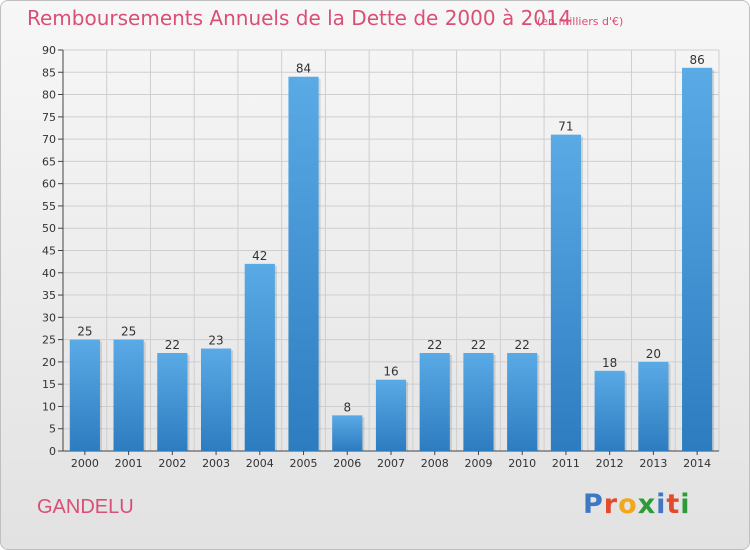 Image resolution: width=750 pixels, height=550 pixels. I want to click on y-tick-label: 55, so click(49, 206).